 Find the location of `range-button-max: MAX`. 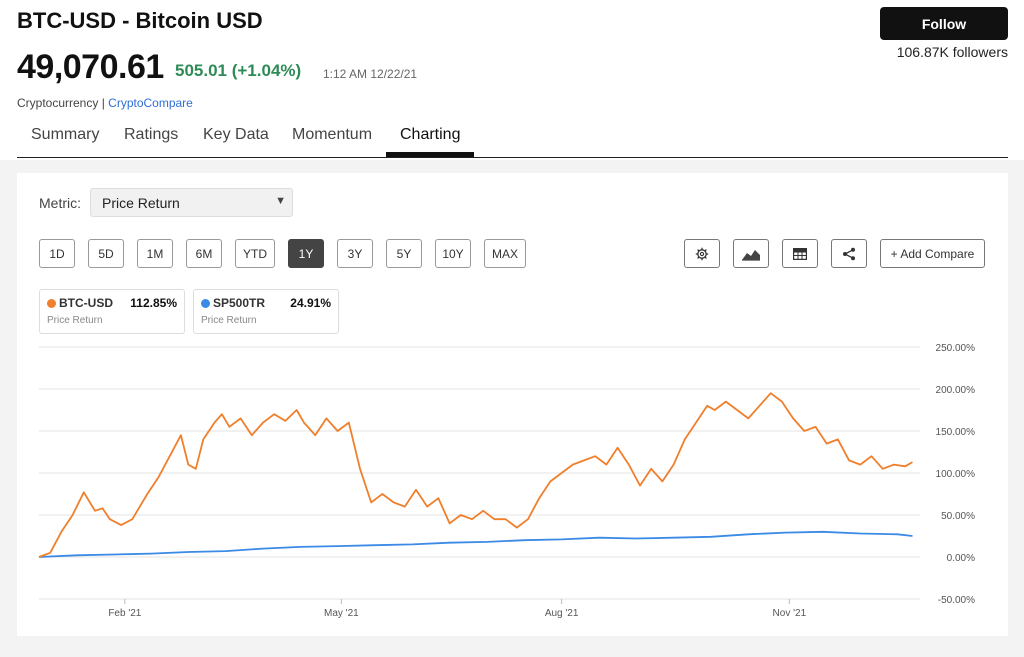

range-button-max: MAX is located at coordinates (505, 253).